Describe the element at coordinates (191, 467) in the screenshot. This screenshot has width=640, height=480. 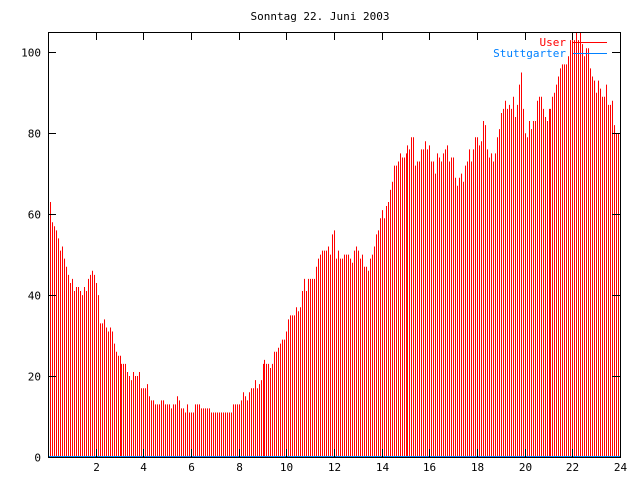
I see `x-tick-label: 6` at that location.